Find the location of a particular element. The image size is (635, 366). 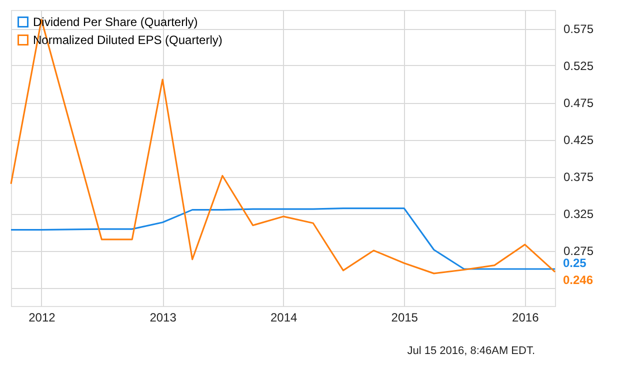

y-tick-label: 0.325 is located at coordinates (579, 214).